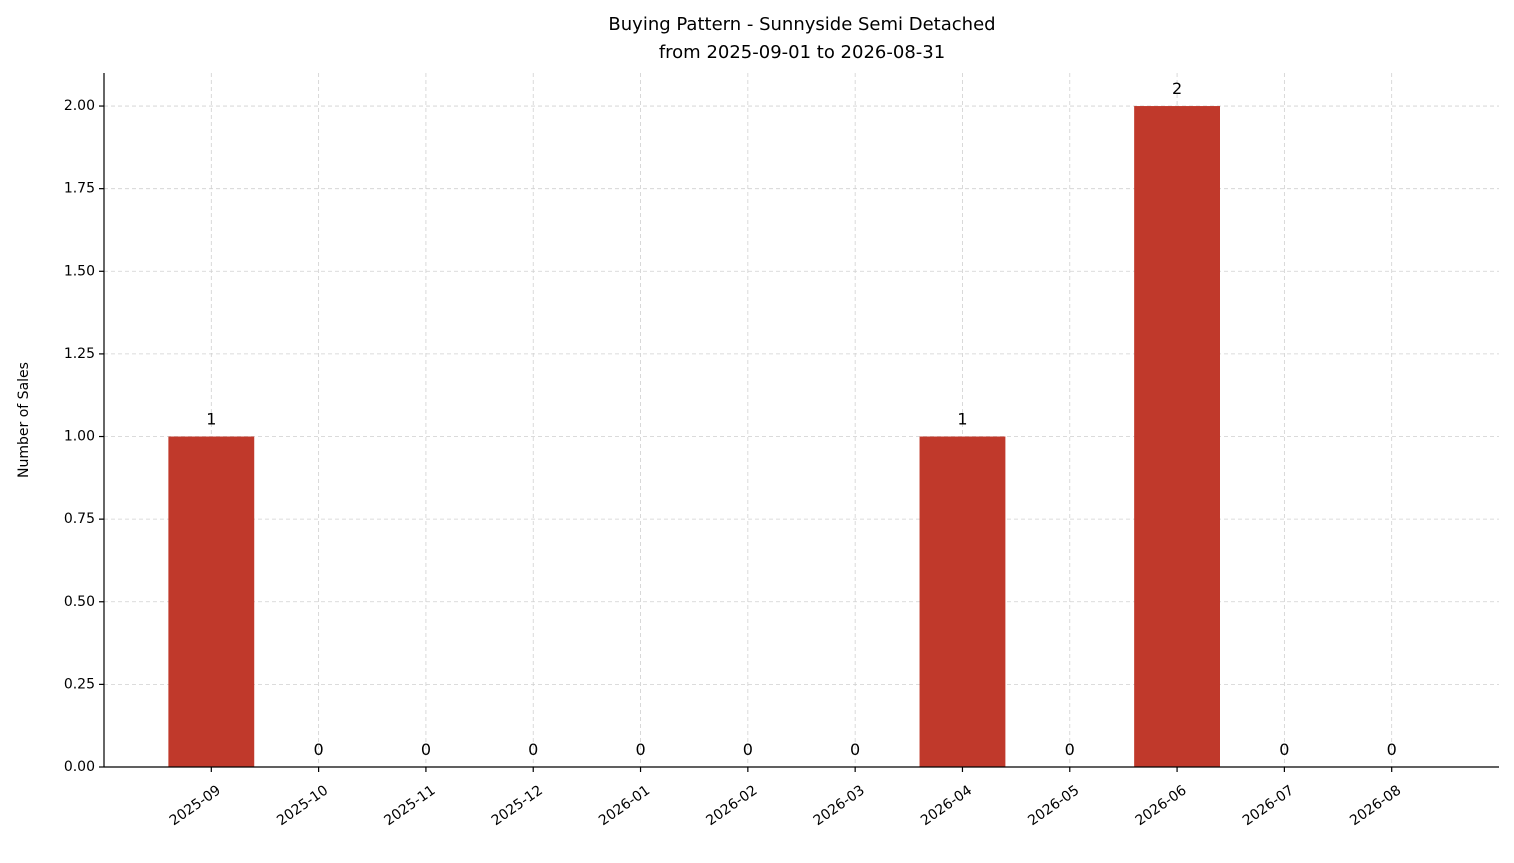  Describe the element at coordinates (517, 805) in the screenshot. I see `x-tick-label: 2025-12` at that location.